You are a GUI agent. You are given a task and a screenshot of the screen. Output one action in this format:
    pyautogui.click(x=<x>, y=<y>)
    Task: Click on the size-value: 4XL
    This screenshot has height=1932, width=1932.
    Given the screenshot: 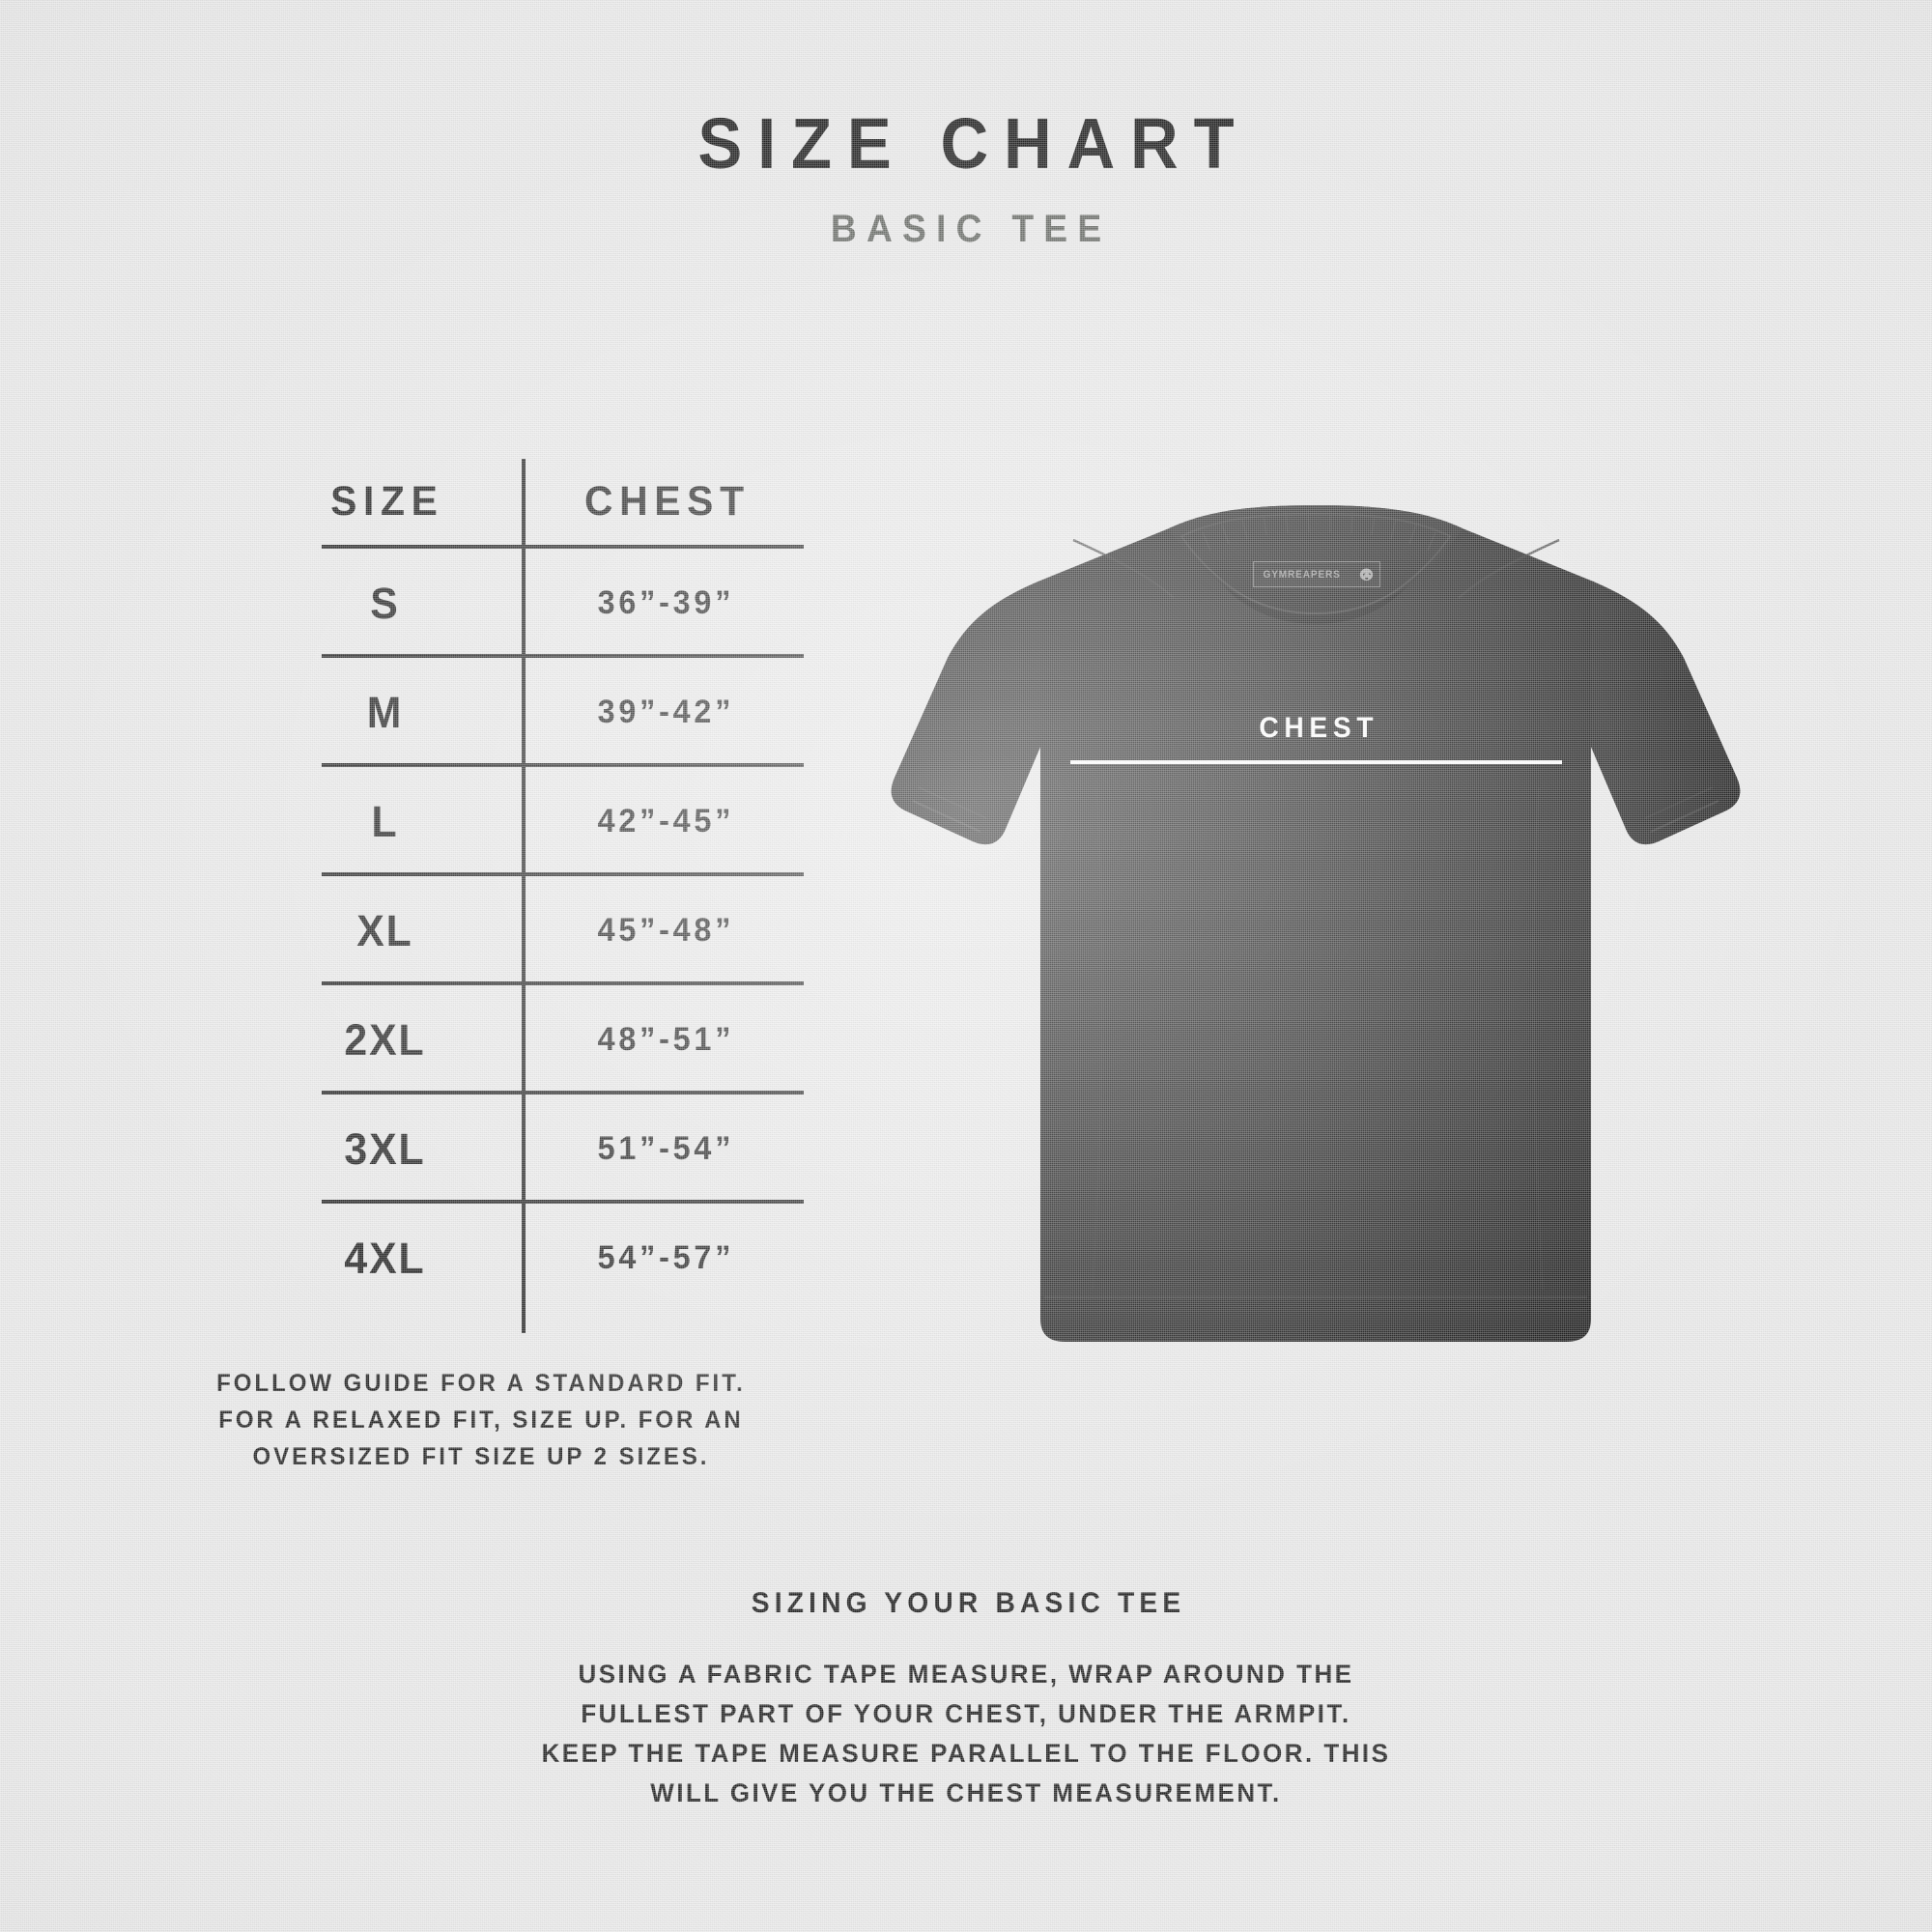 What is the action you would take?
    pyautogui.click(x=385, y=1258)
    